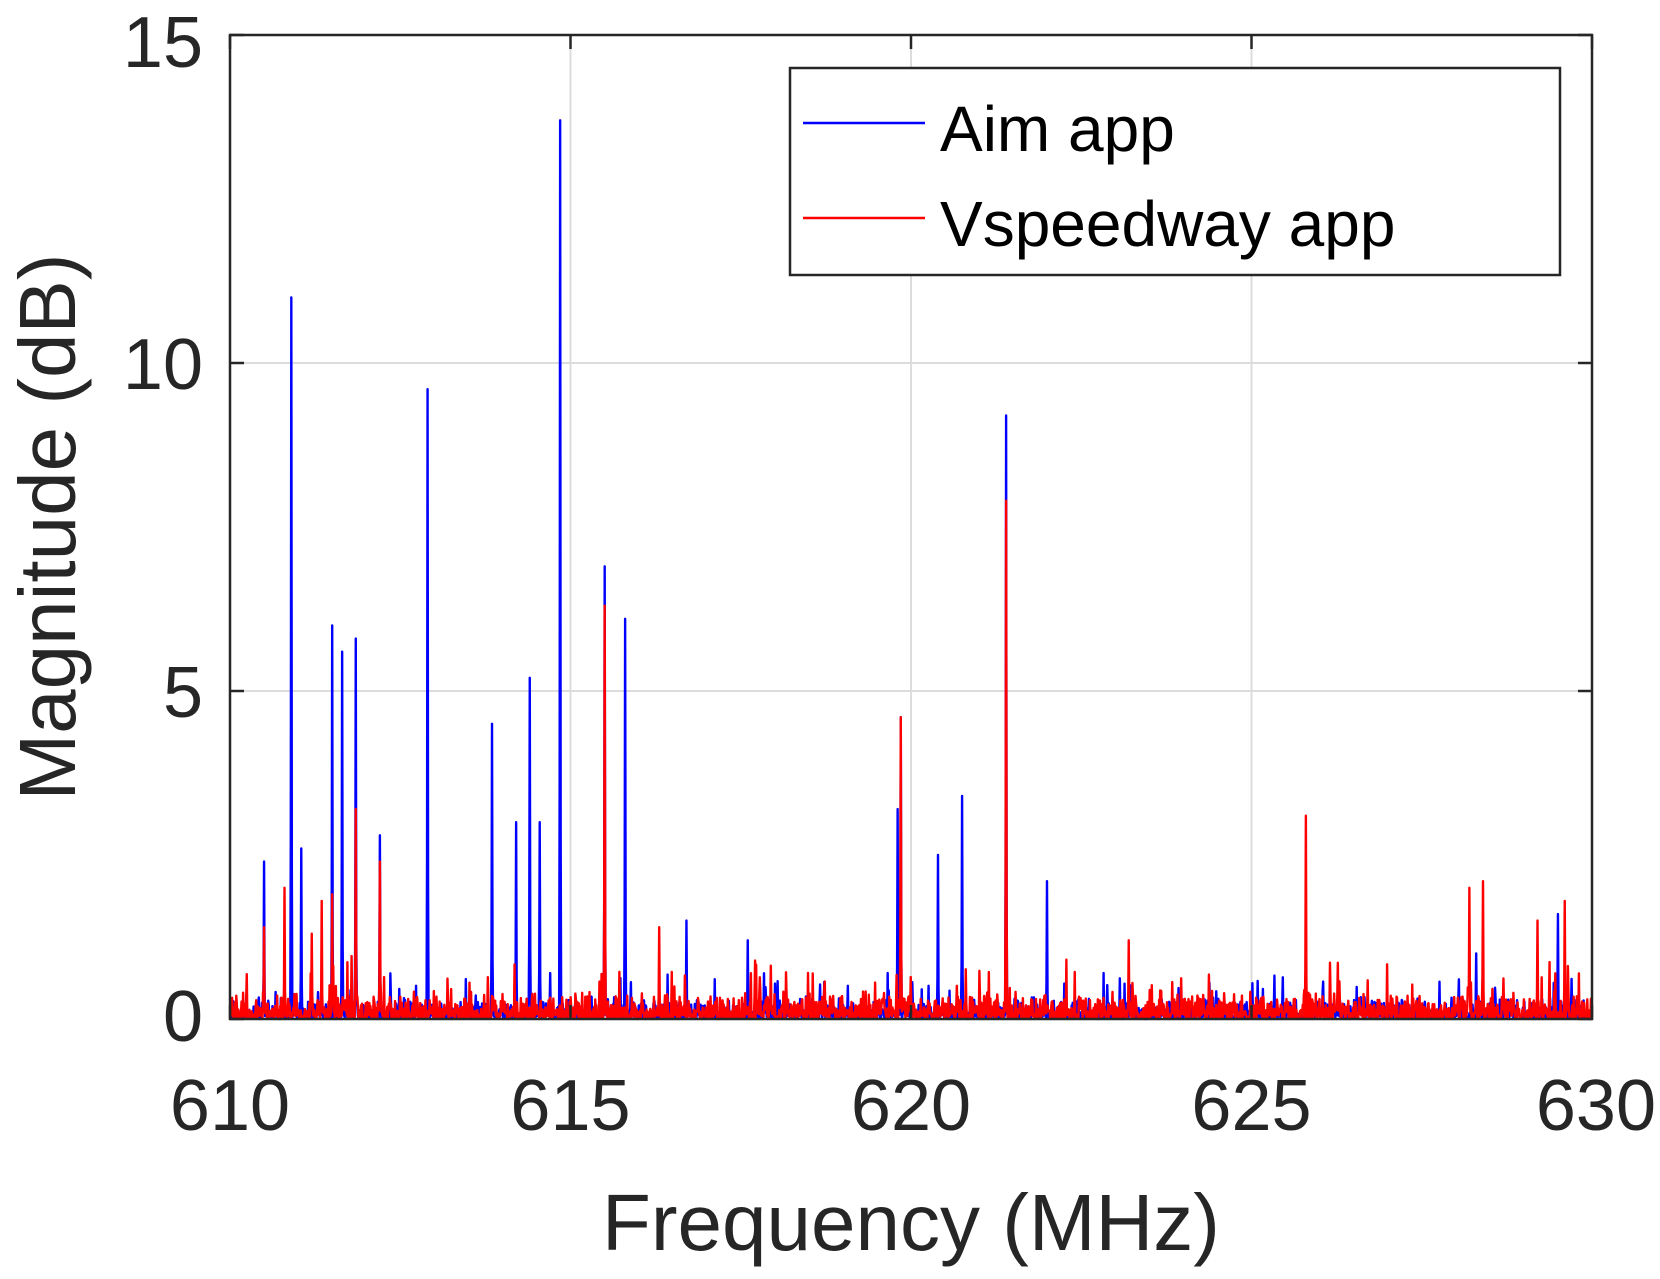 Image resolution: width=1660 pixels, height=1279 pixels. What do you see at coordinates (1167, 224) in the screenshot?
I see `legend-label-vspeedway: Vspeedway app` at bounding box center [1167, 224].